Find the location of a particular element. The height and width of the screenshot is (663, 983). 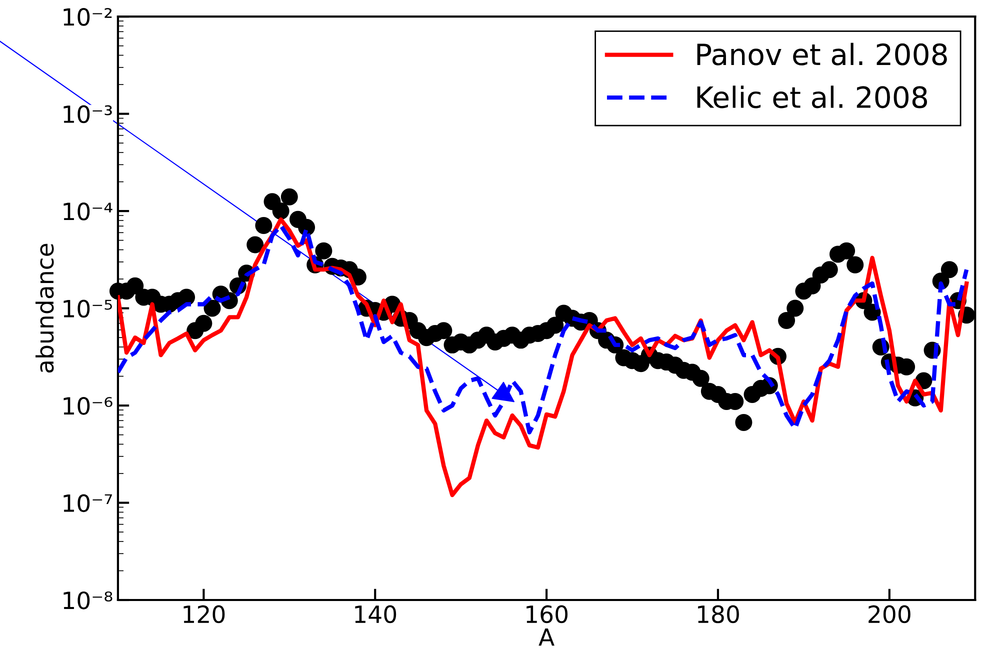

y-tick-label: 10⁻⁶ is located at coordinates (88, 405).